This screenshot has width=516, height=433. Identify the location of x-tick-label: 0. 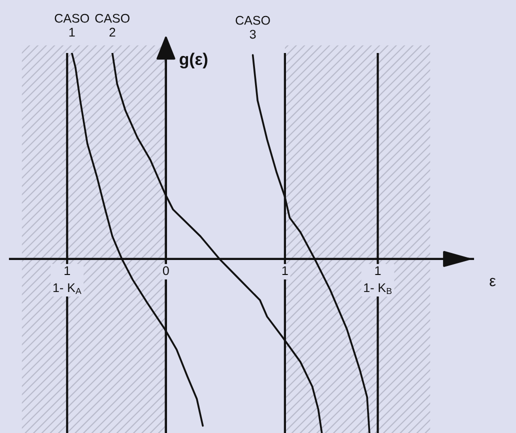
(165, 271).